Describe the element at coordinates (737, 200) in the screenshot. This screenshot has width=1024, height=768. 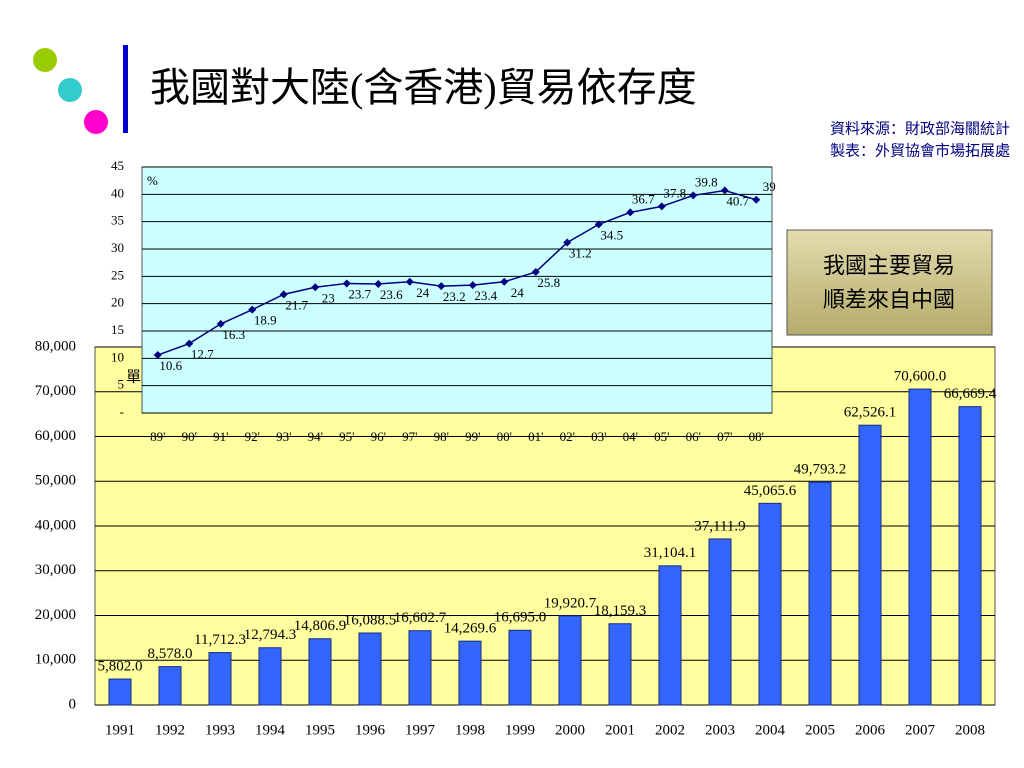
I see `value-label: 40.7` at that location.